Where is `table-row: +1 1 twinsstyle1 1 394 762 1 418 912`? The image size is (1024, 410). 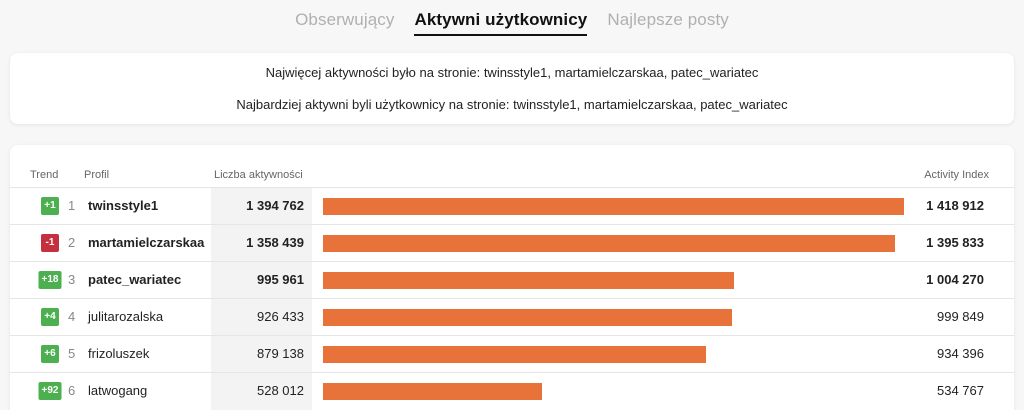
table-row: +1 1 twinsstyle1 1 394 762 1 418 912 is located at coordinates (512, 205).